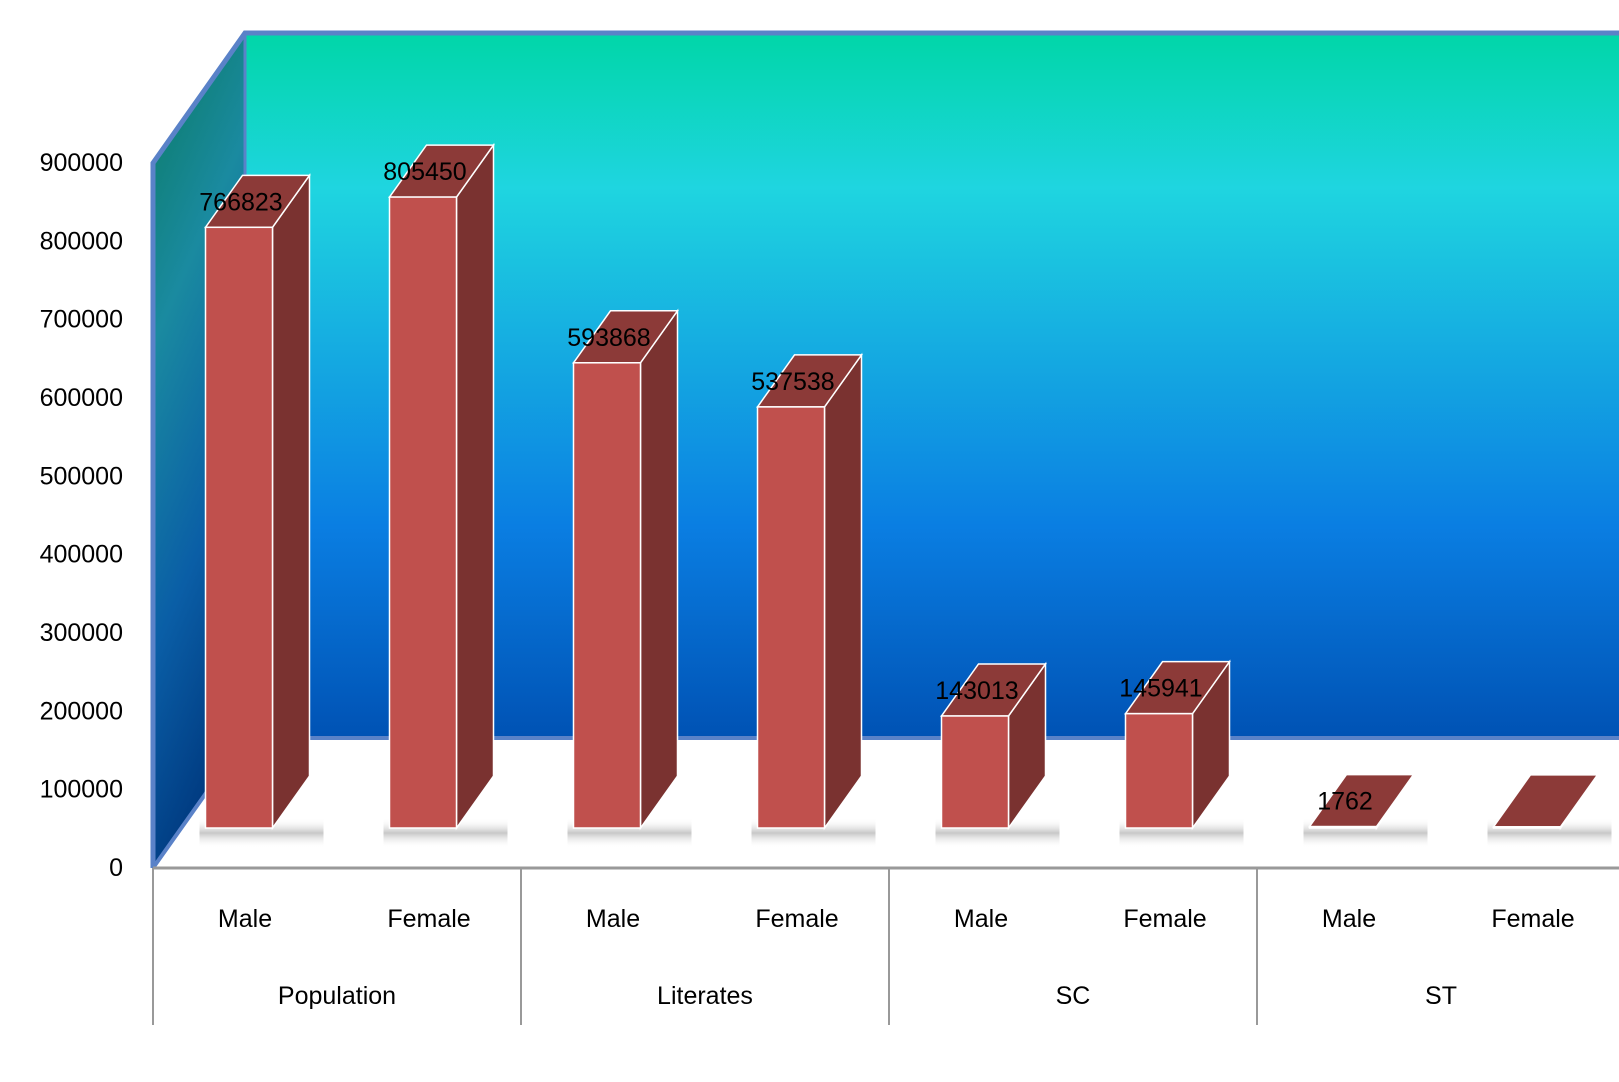 This screenshot has height=1082, width=1619. I want to click on y-tick-label: 700000, so click(81, 320).